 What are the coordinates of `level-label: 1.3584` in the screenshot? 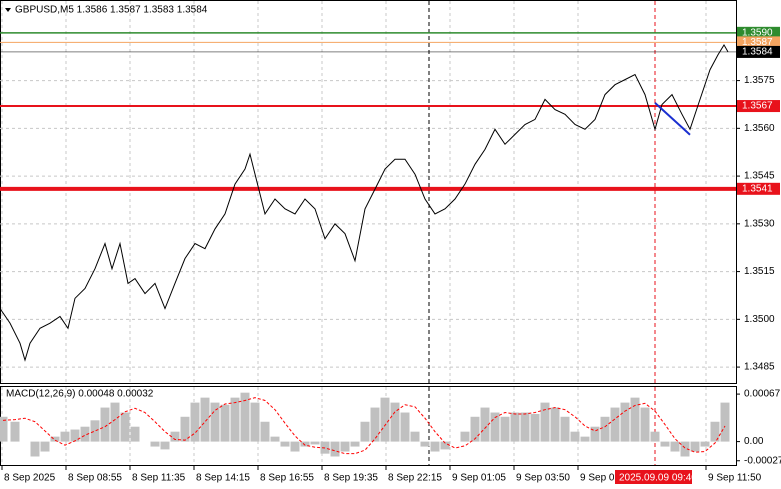 It's located at (757, 52).